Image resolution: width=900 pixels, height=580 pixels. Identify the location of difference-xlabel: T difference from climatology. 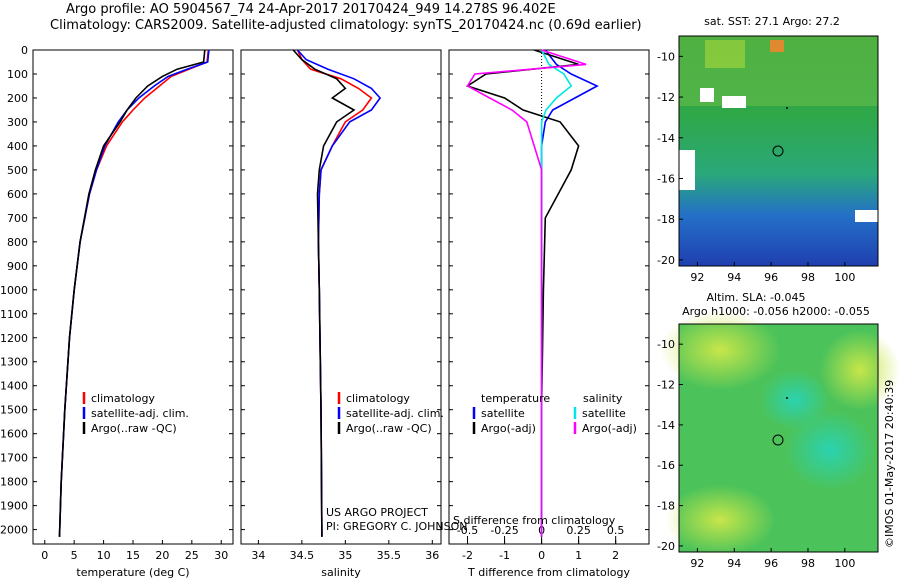
(548, 572).